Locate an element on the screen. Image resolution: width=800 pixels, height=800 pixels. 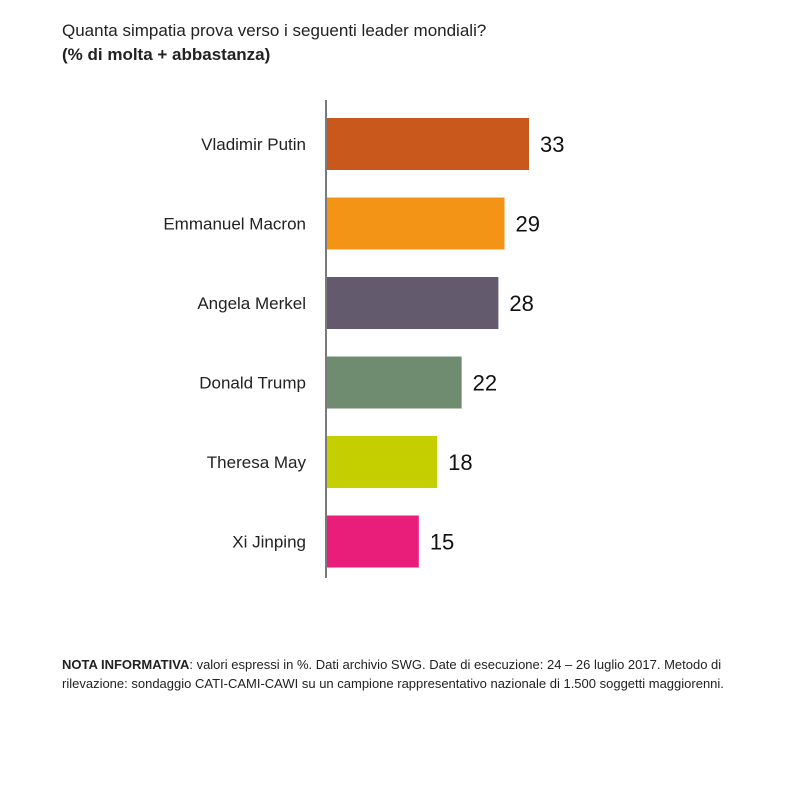
value-label: 28 is located at coordinates (521, 303).